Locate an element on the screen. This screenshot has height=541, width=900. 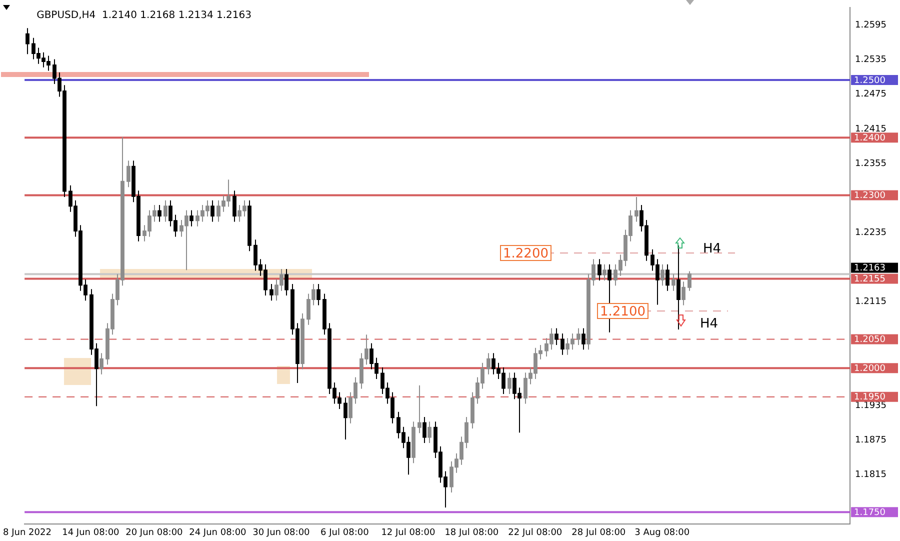
ref-line-label: 1.1950 is located at coordinates (870, 397).